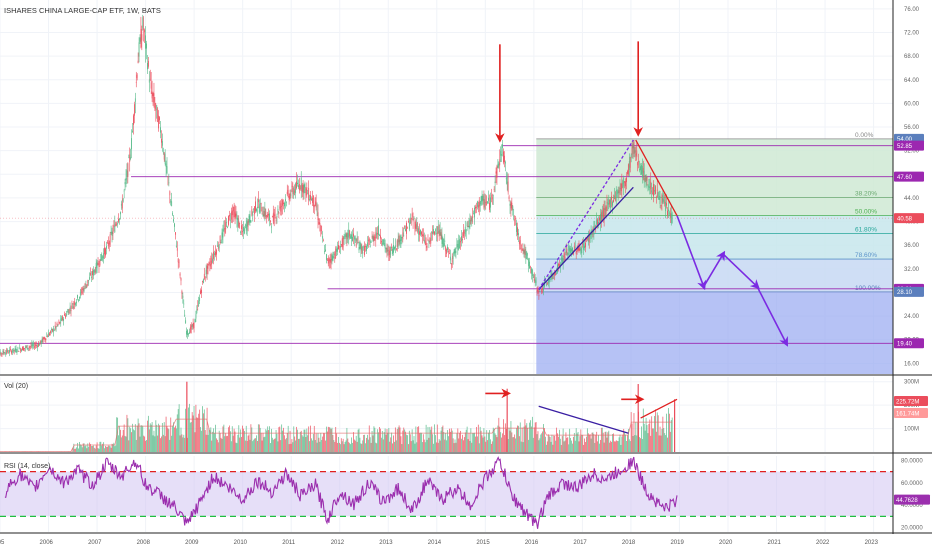 The width and height of the screenshot is (932, 555). Describe the element at coordinates (823, 543) in the screenshot. I see `time-axis-tick: 2022` at that location.